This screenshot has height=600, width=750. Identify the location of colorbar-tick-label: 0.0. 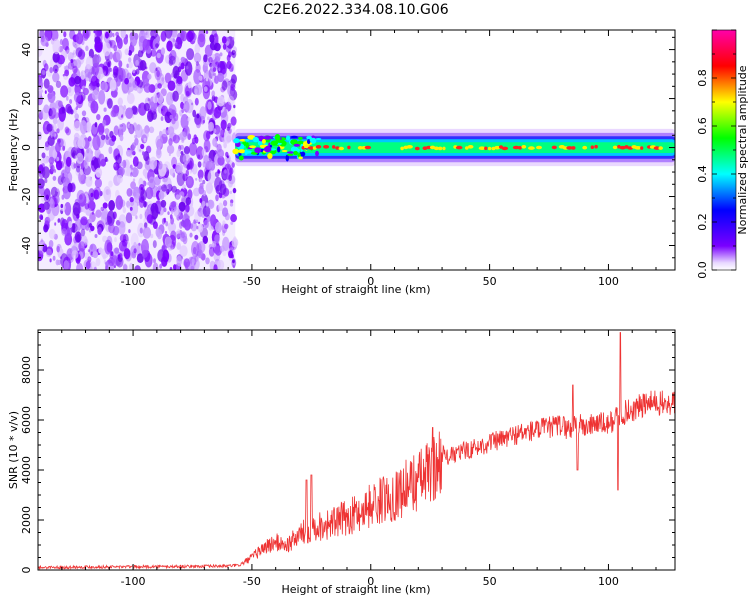
(702, 270).